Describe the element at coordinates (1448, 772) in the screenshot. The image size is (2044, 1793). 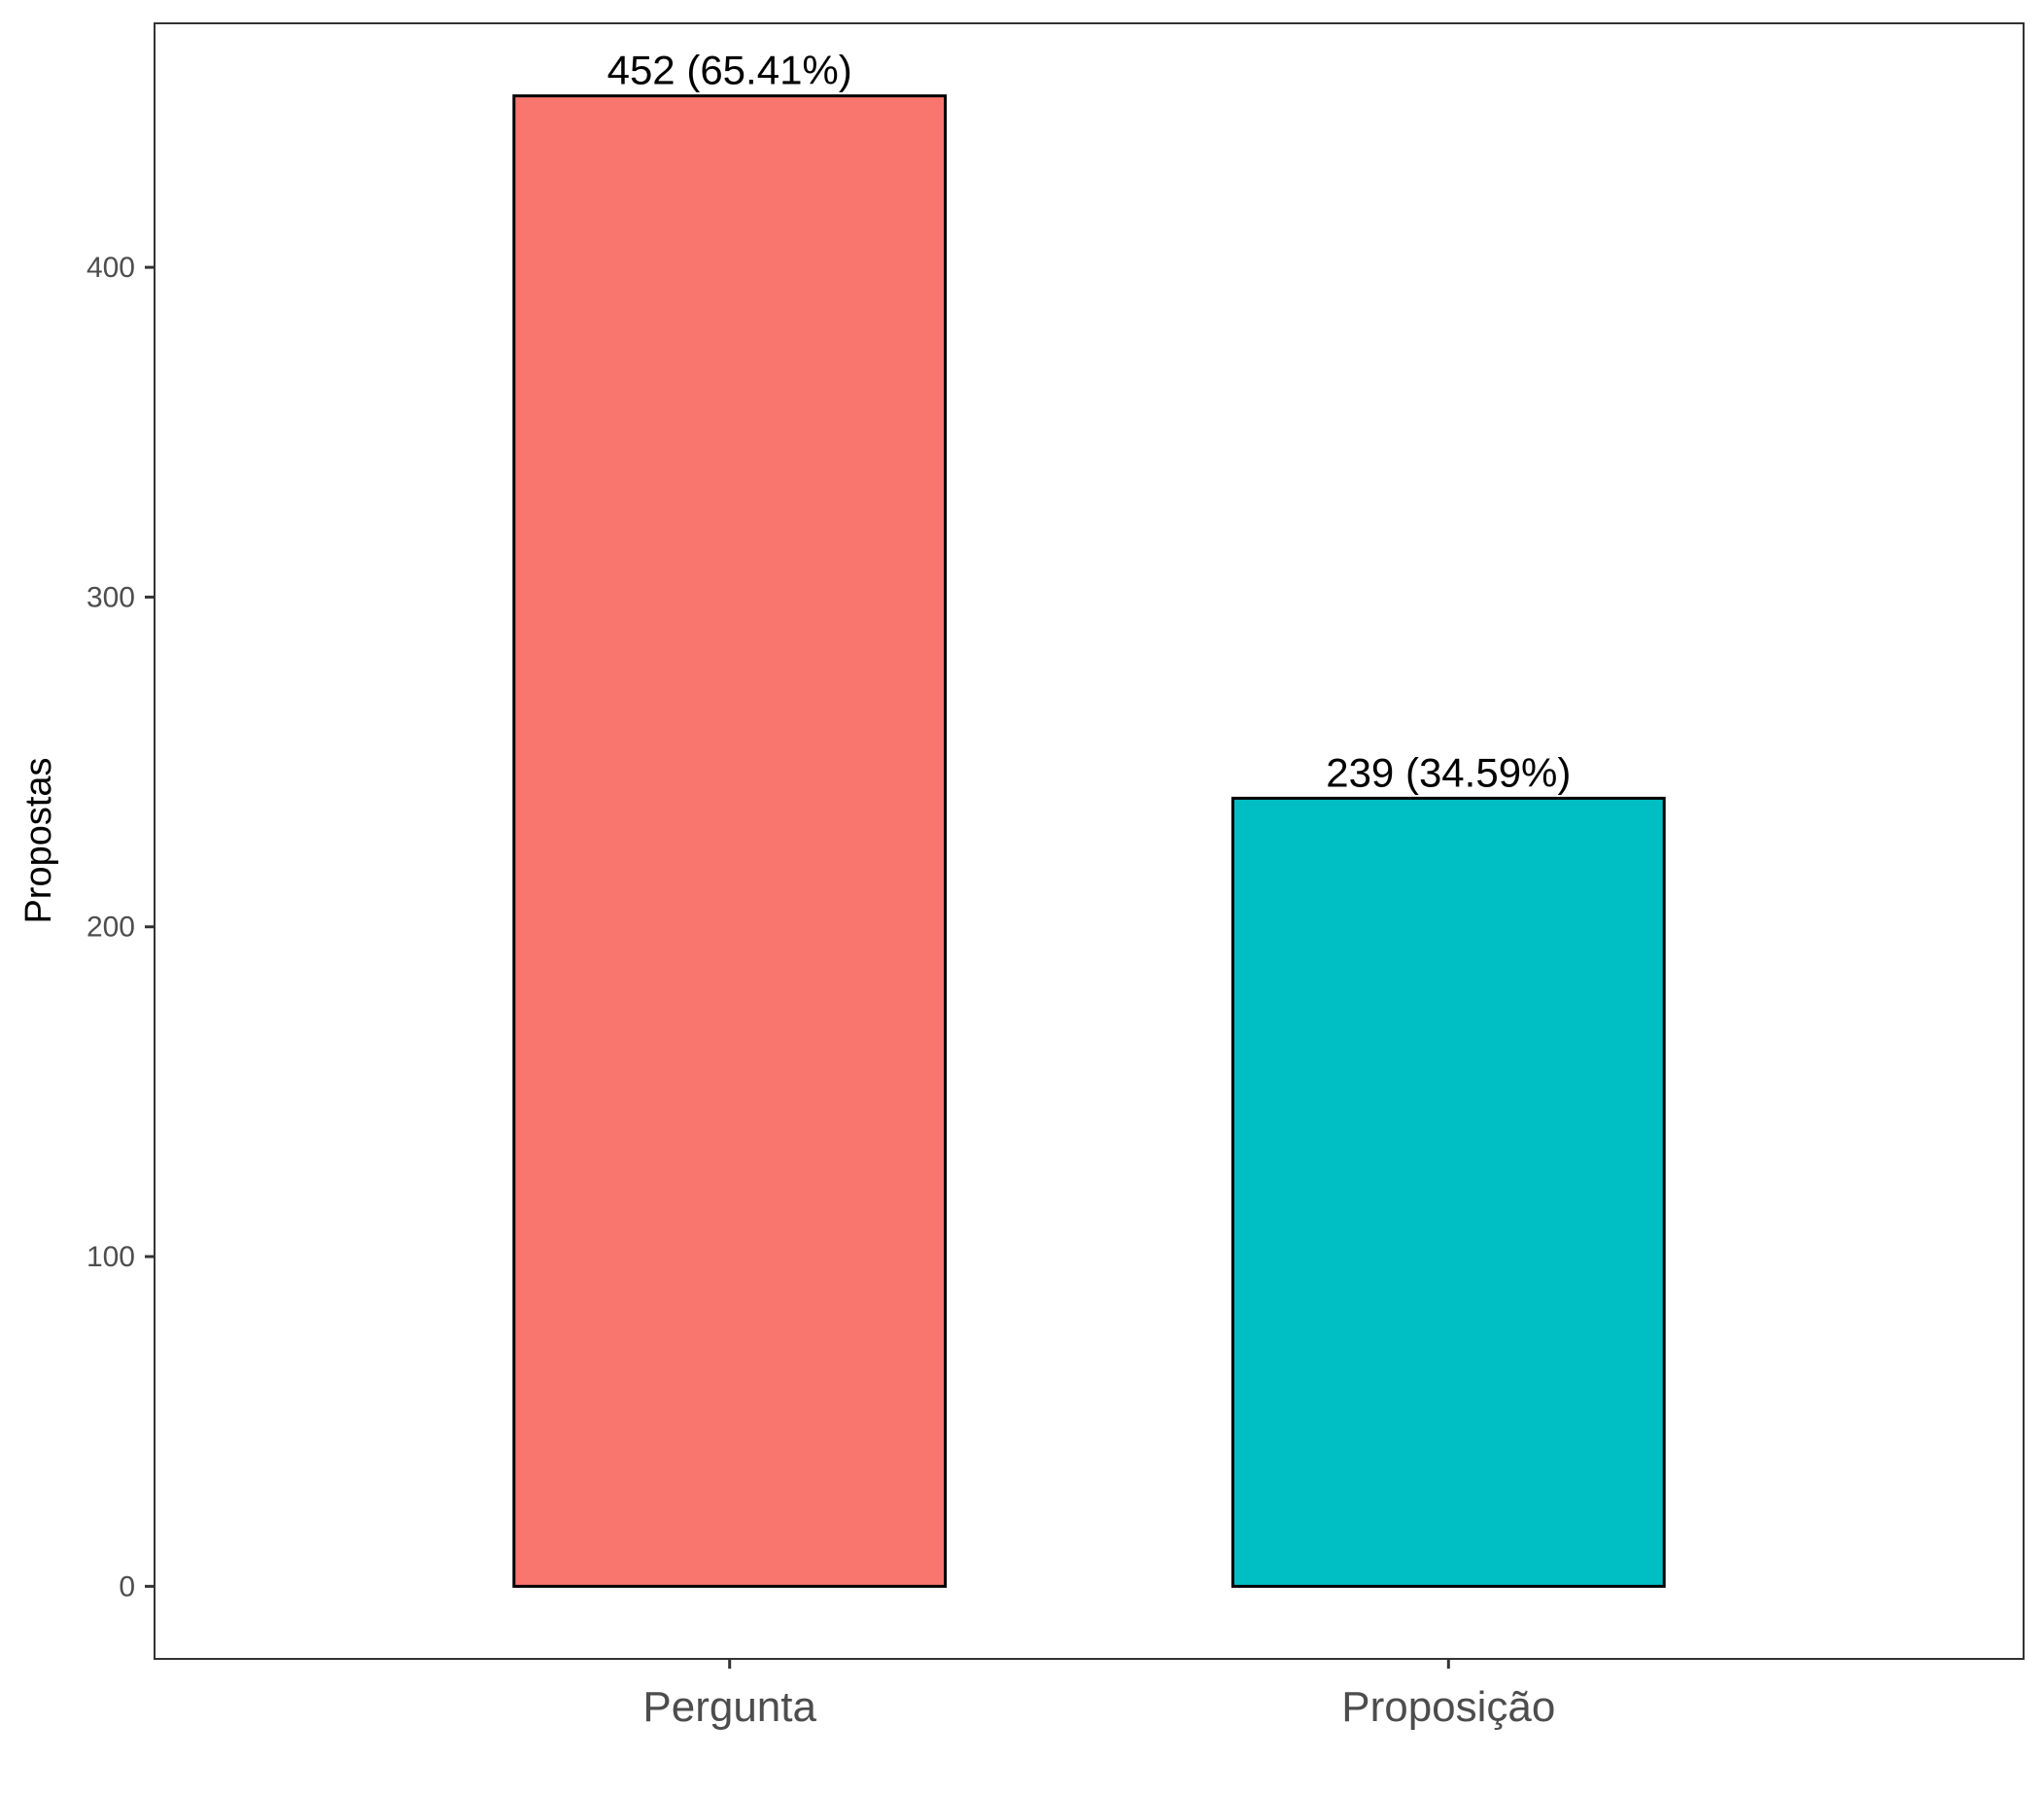
I see `data-label-proposição: 239 (34.59%)` at that location.